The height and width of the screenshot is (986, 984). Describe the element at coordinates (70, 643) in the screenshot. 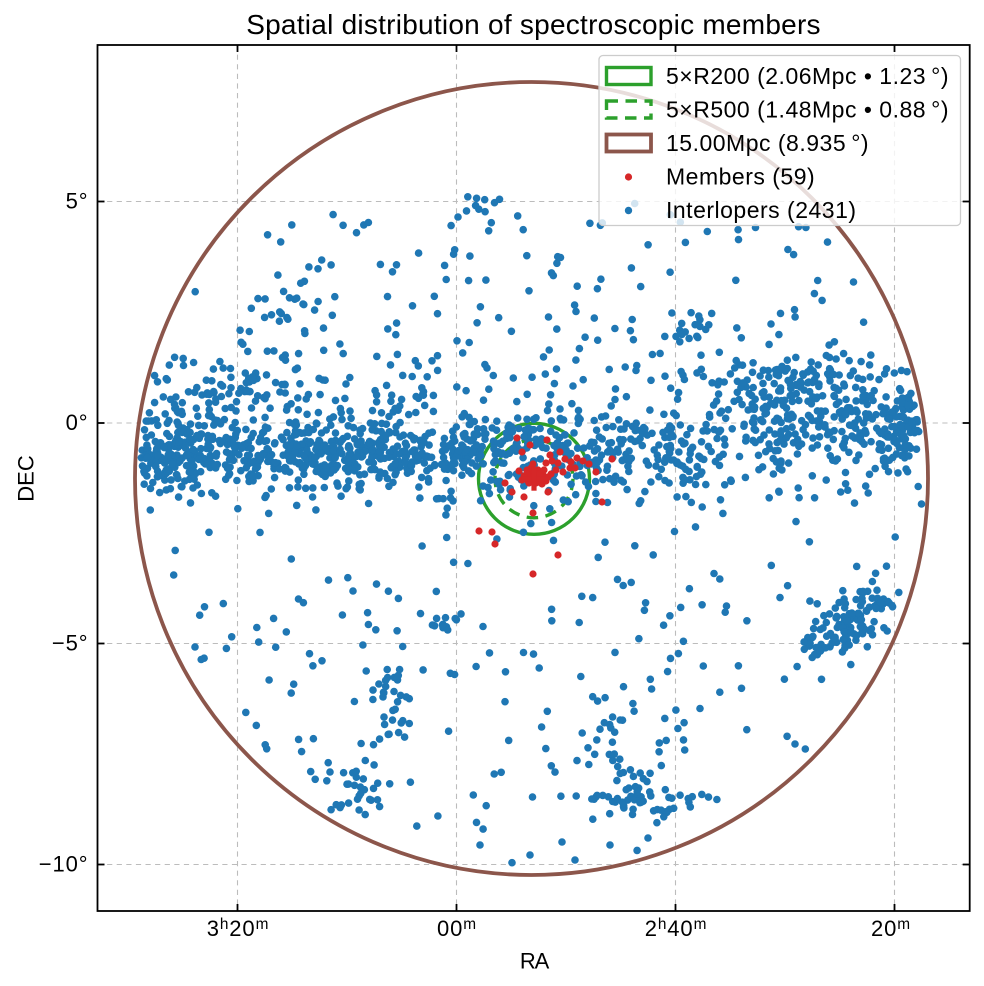

I see `svg-text: −5°` at that location.